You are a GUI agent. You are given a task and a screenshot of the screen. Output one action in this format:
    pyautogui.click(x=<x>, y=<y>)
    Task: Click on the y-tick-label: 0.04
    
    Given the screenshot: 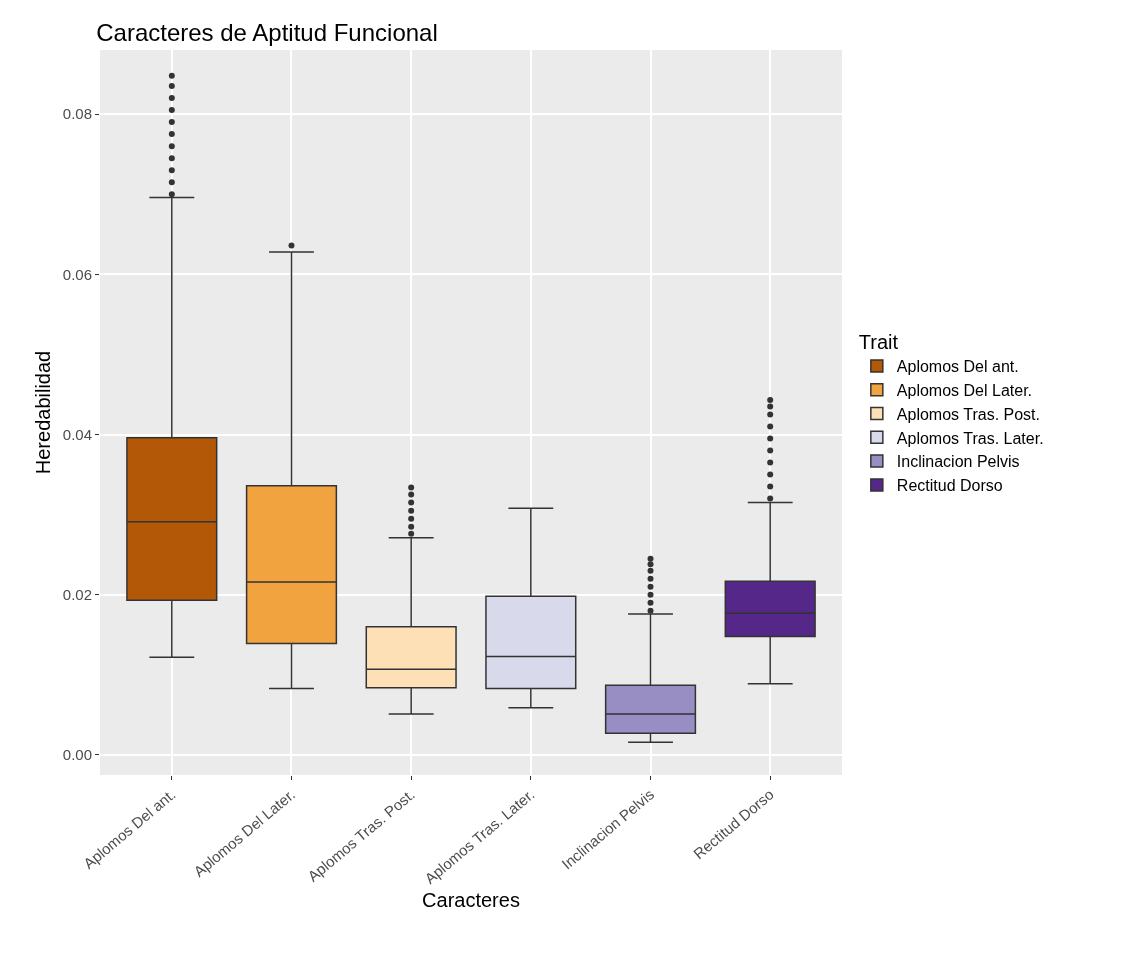 What is the action you would take?
    pyautogui.click(x=77, y=434)
    